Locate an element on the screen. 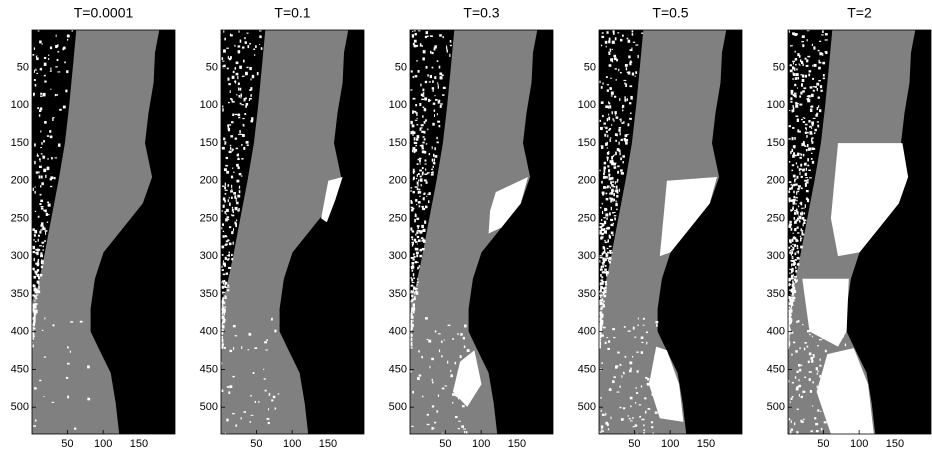  y-tick-label: 200 is located at coordinates (587, 181).